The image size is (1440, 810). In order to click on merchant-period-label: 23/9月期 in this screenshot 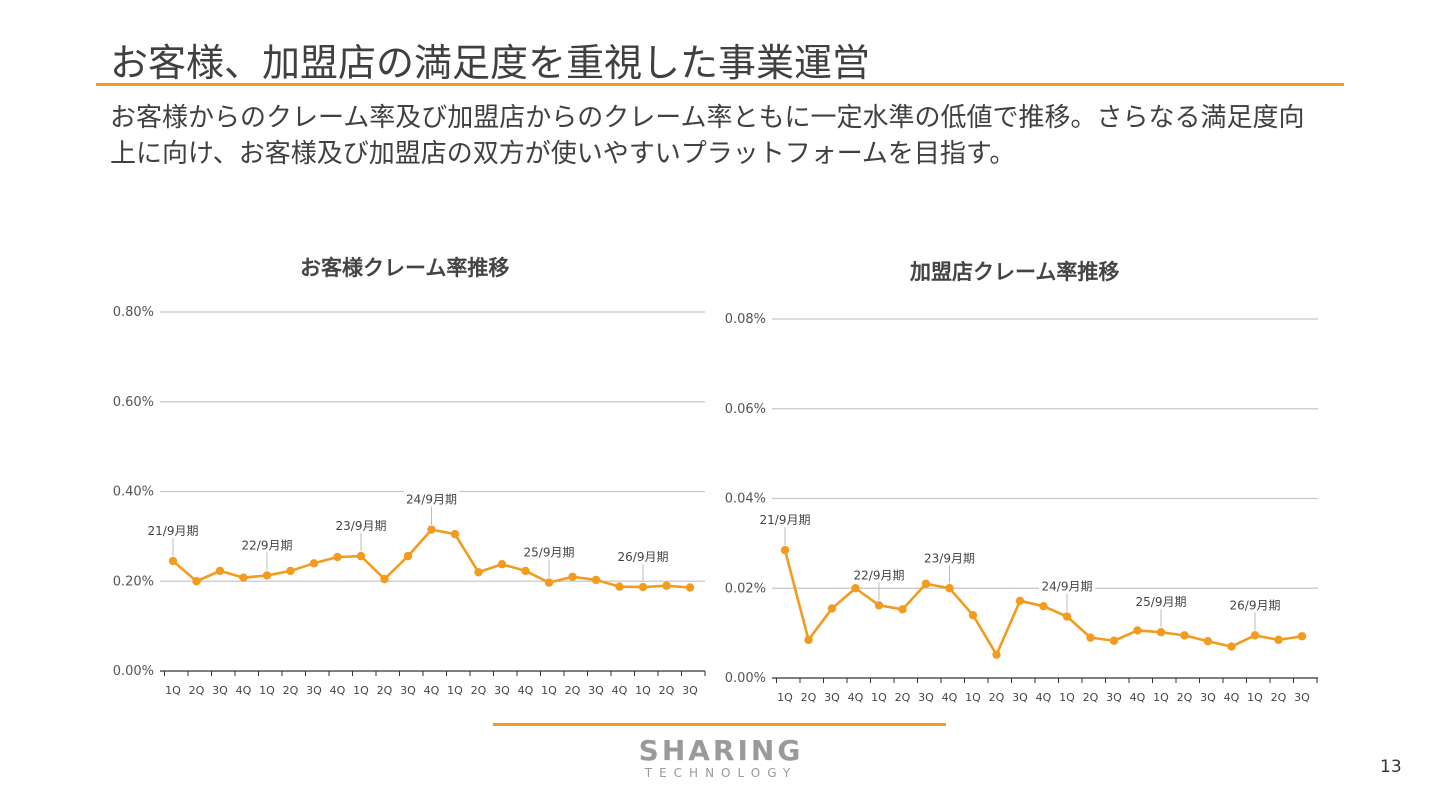, I will do `click(949, 558)`.